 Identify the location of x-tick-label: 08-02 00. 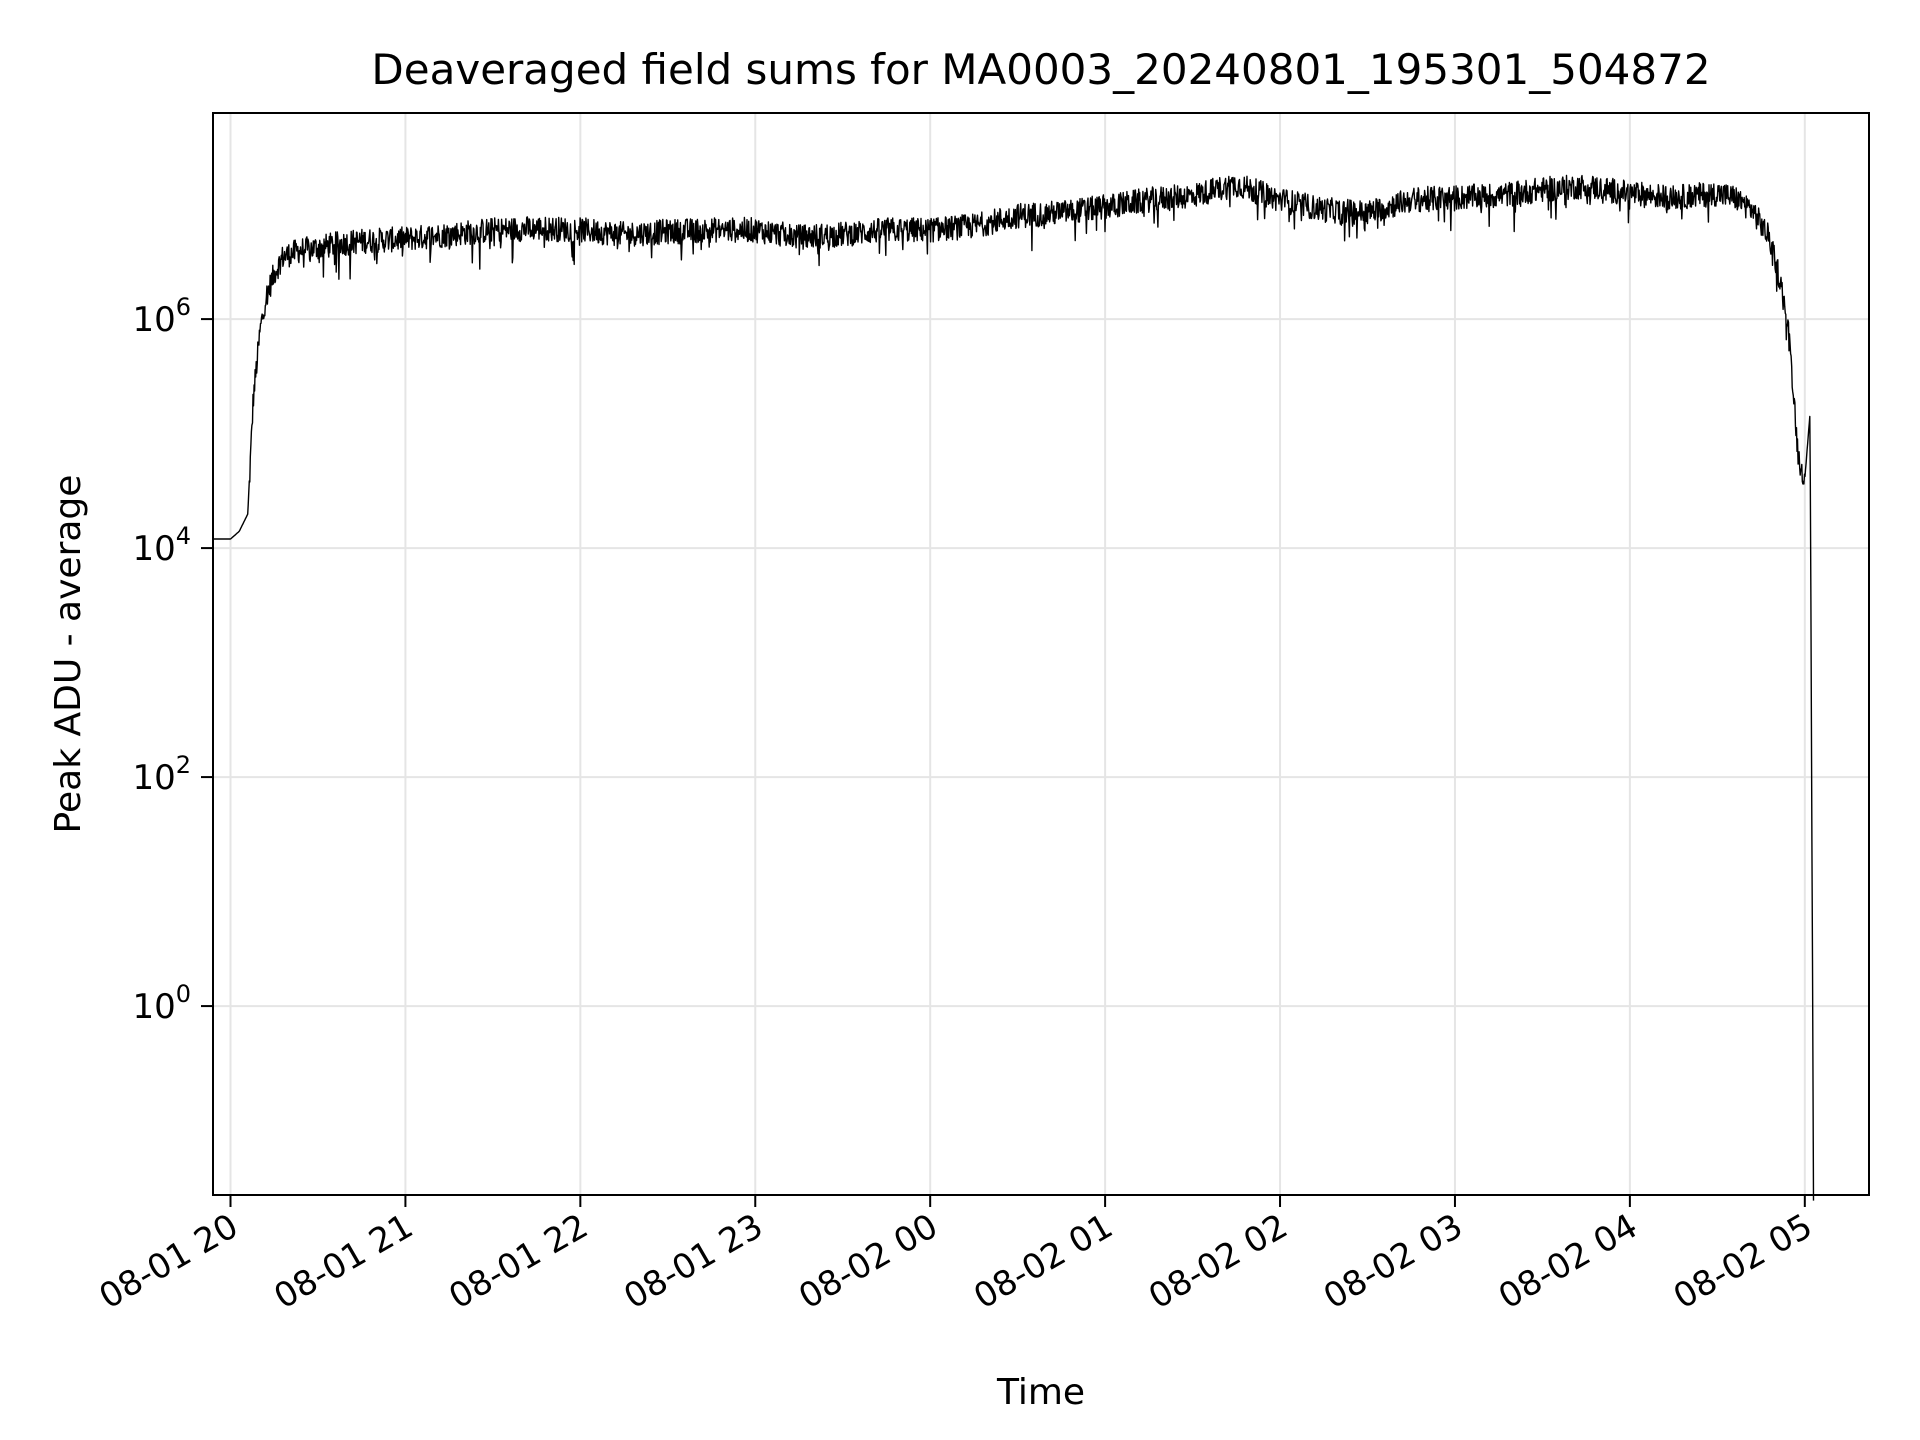
(868, 1261).